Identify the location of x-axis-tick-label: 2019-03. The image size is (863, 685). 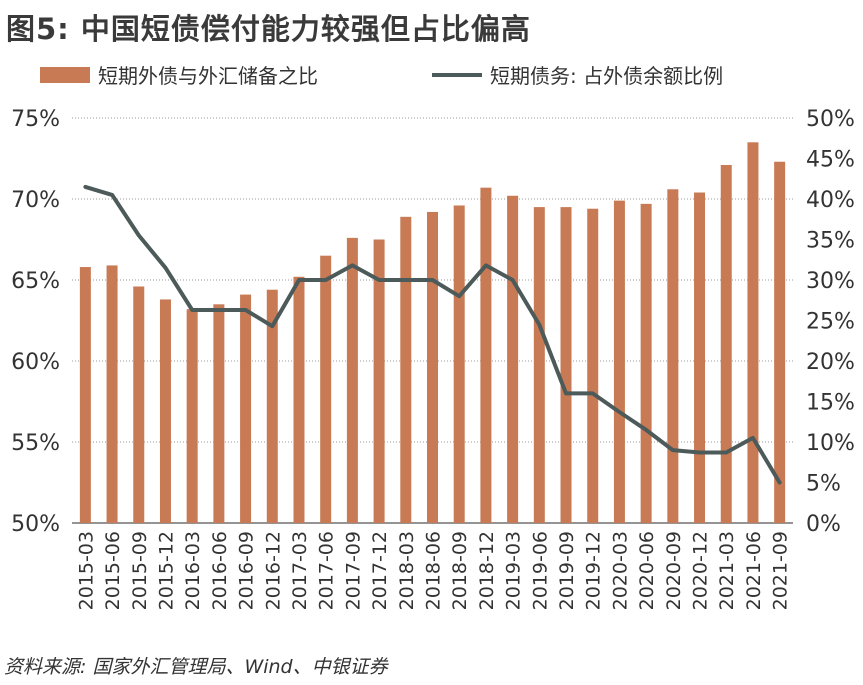
(514, 570).